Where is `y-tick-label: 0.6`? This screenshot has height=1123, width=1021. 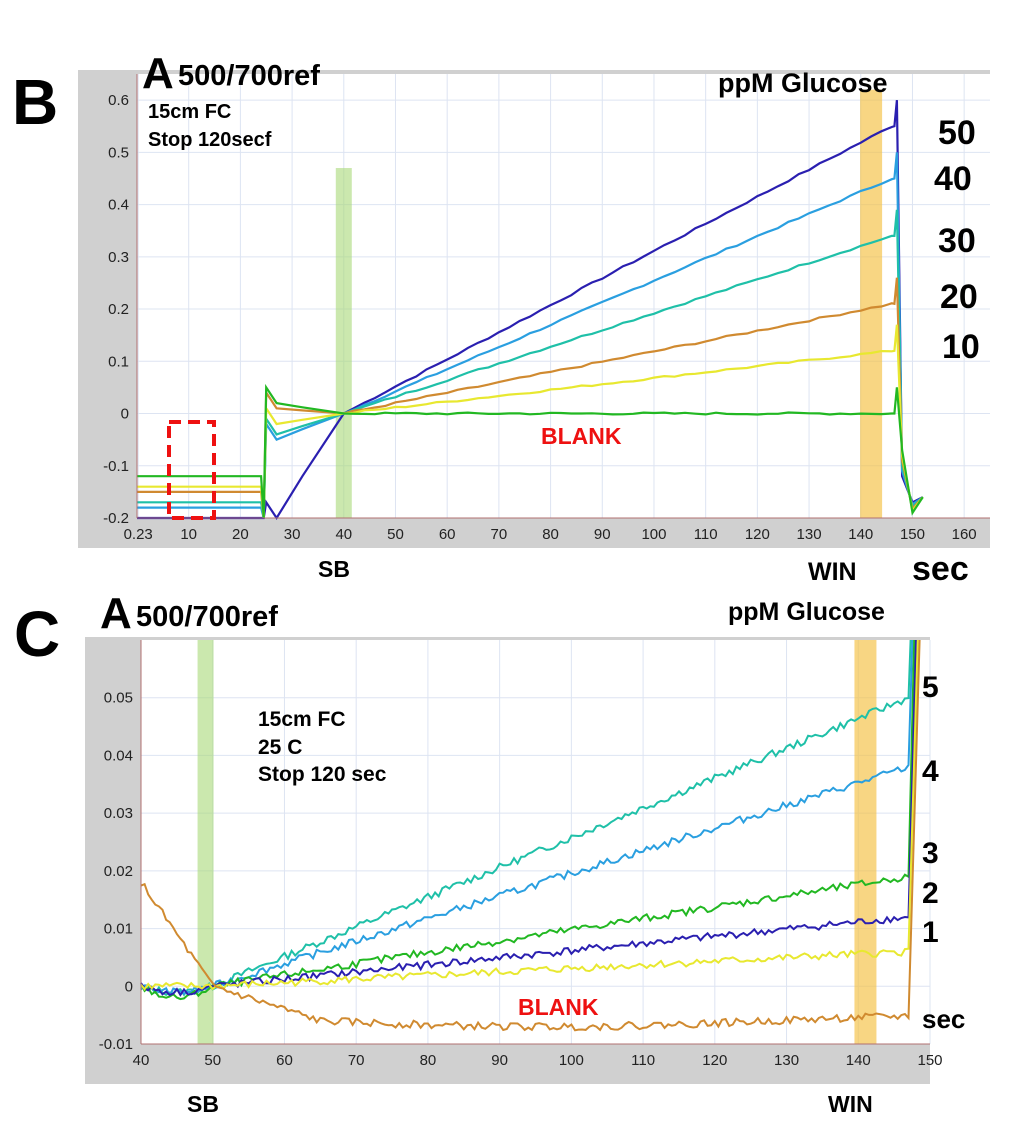
y-tick-label: 0.6 is located at coordinates (118, 100).